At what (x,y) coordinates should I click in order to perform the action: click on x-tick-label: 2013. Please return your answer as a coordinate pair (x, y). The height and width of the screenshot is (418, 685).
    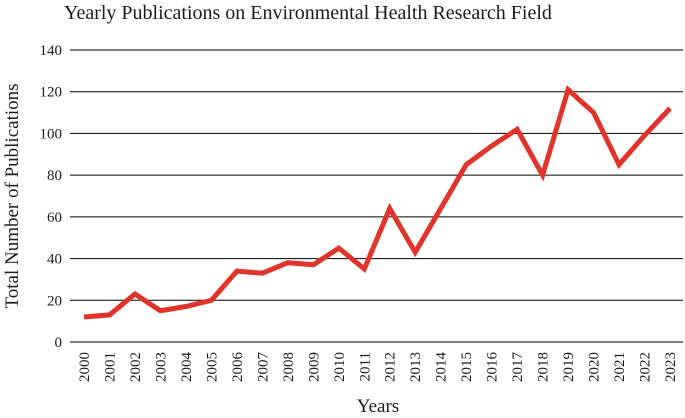
    Looking at the image, I should click on (416, 367).